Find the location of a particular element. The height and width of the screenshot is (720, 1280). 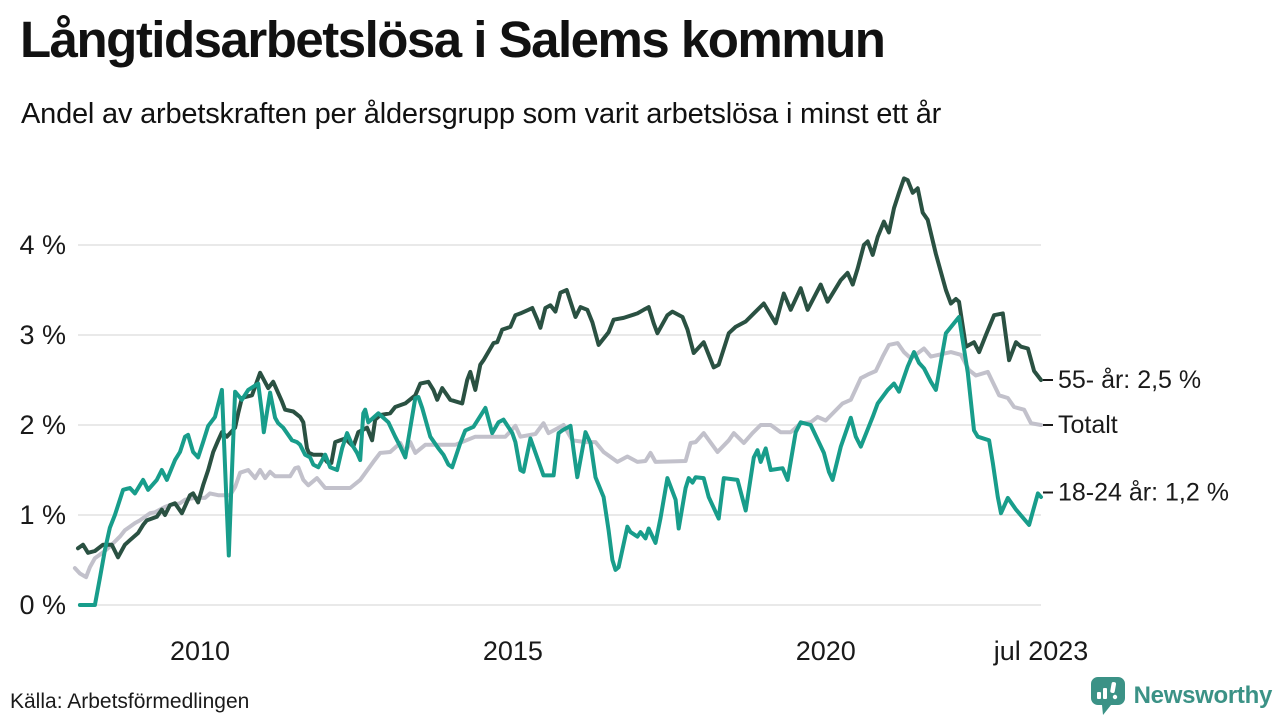

x-axis-tick-label: 2020 is located at coordinates (826, 651).